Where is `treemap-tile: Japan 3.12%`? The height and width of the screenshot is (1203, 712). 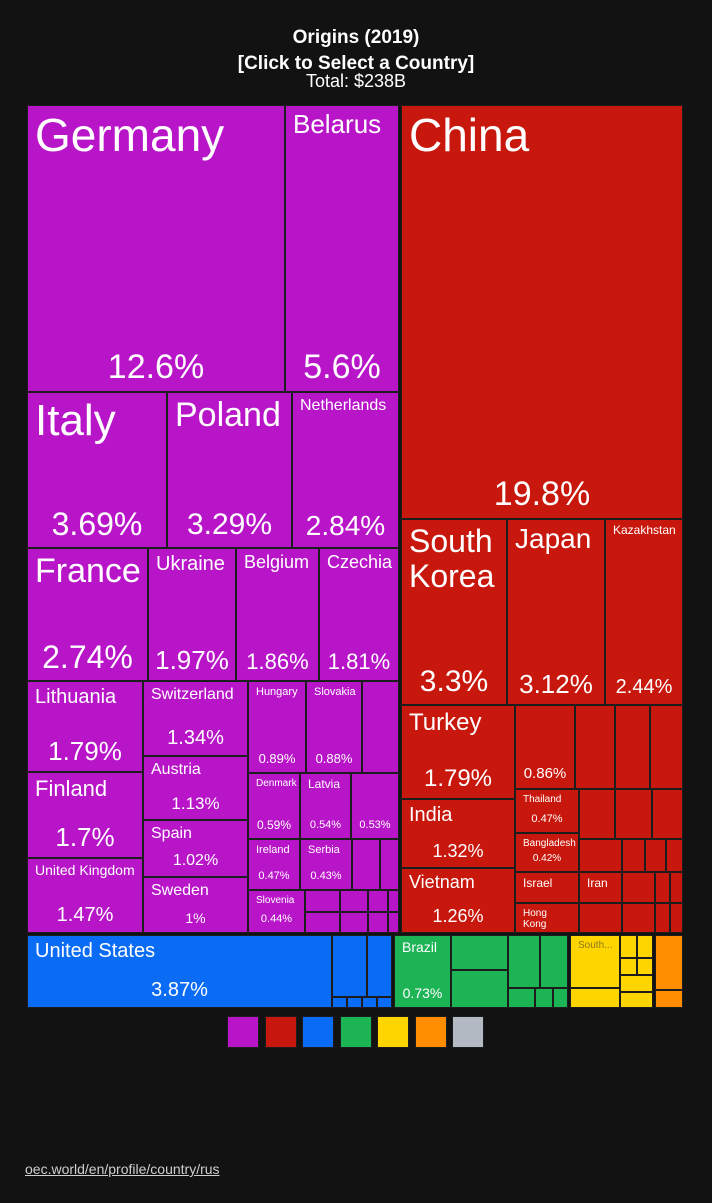 treemap-tile: Japan 3.12% is located at coordinates (556, 612).